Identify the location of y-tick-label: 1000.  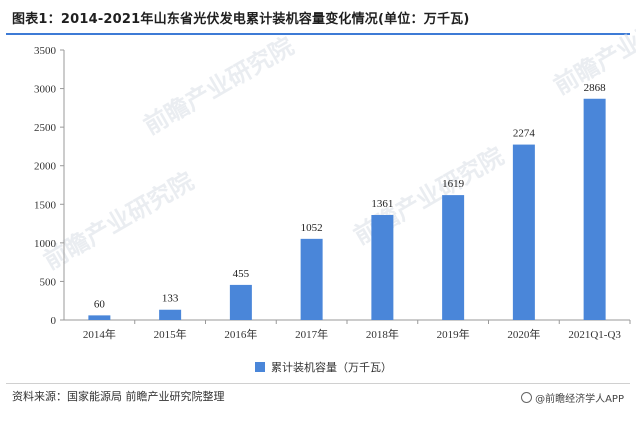
(45, 244).